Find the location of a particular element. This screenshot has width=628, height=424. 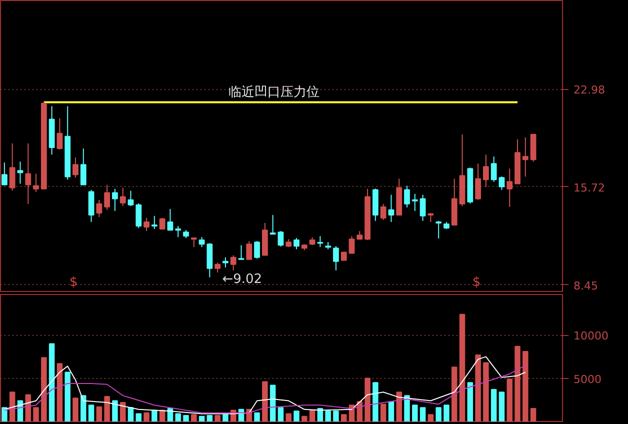

y-tick-label: 15.72 is located at coordinates (589, 187).